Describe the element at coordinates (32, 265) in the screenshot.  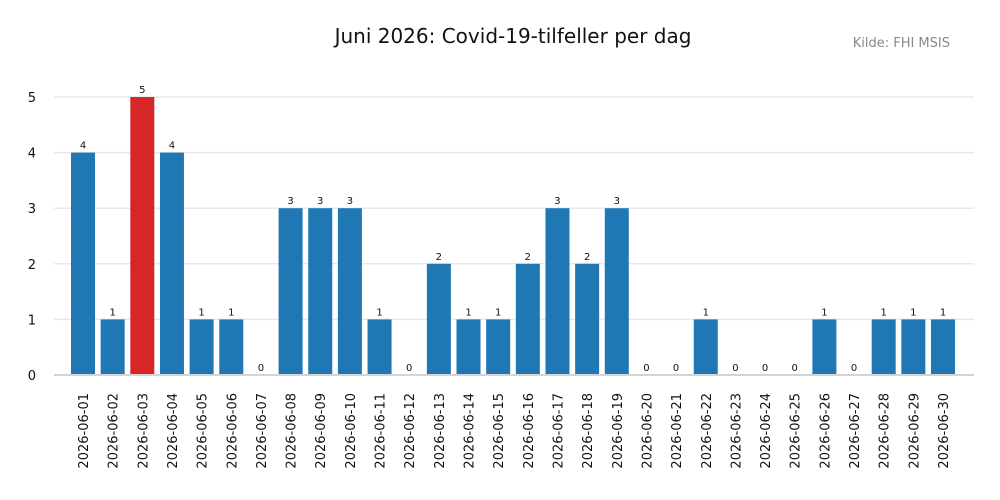
I see `y-tick-label: 2` at that location.